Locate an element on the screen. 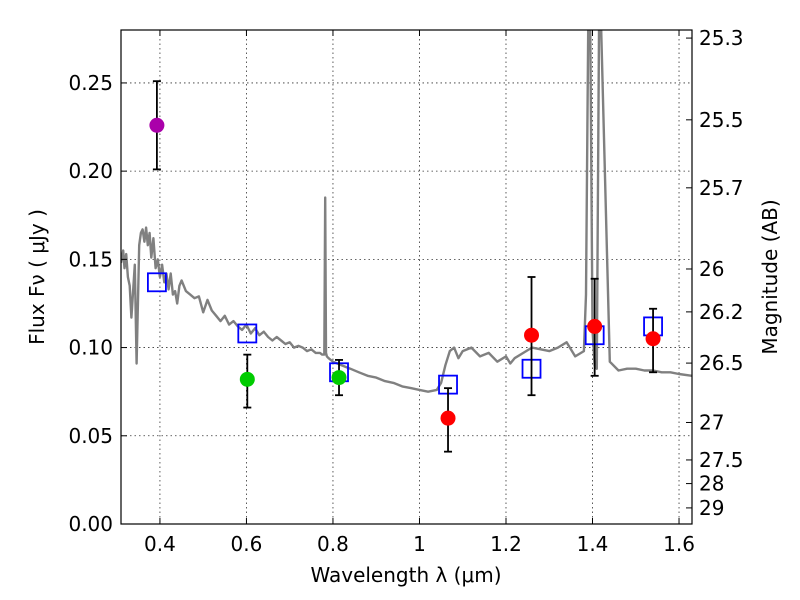  mag-tick-label: 26 is located at coordinates (711, 269).